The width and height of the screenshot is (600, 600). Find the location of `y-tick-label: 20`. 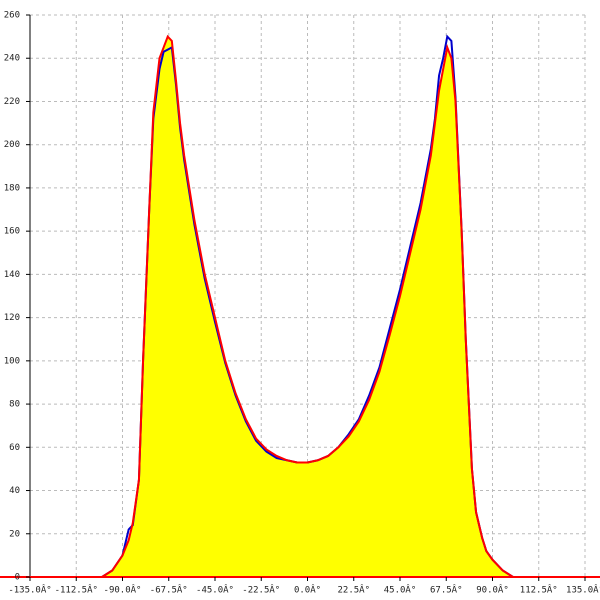

y-tick-label: 20 is located at coordinates (14, 534).